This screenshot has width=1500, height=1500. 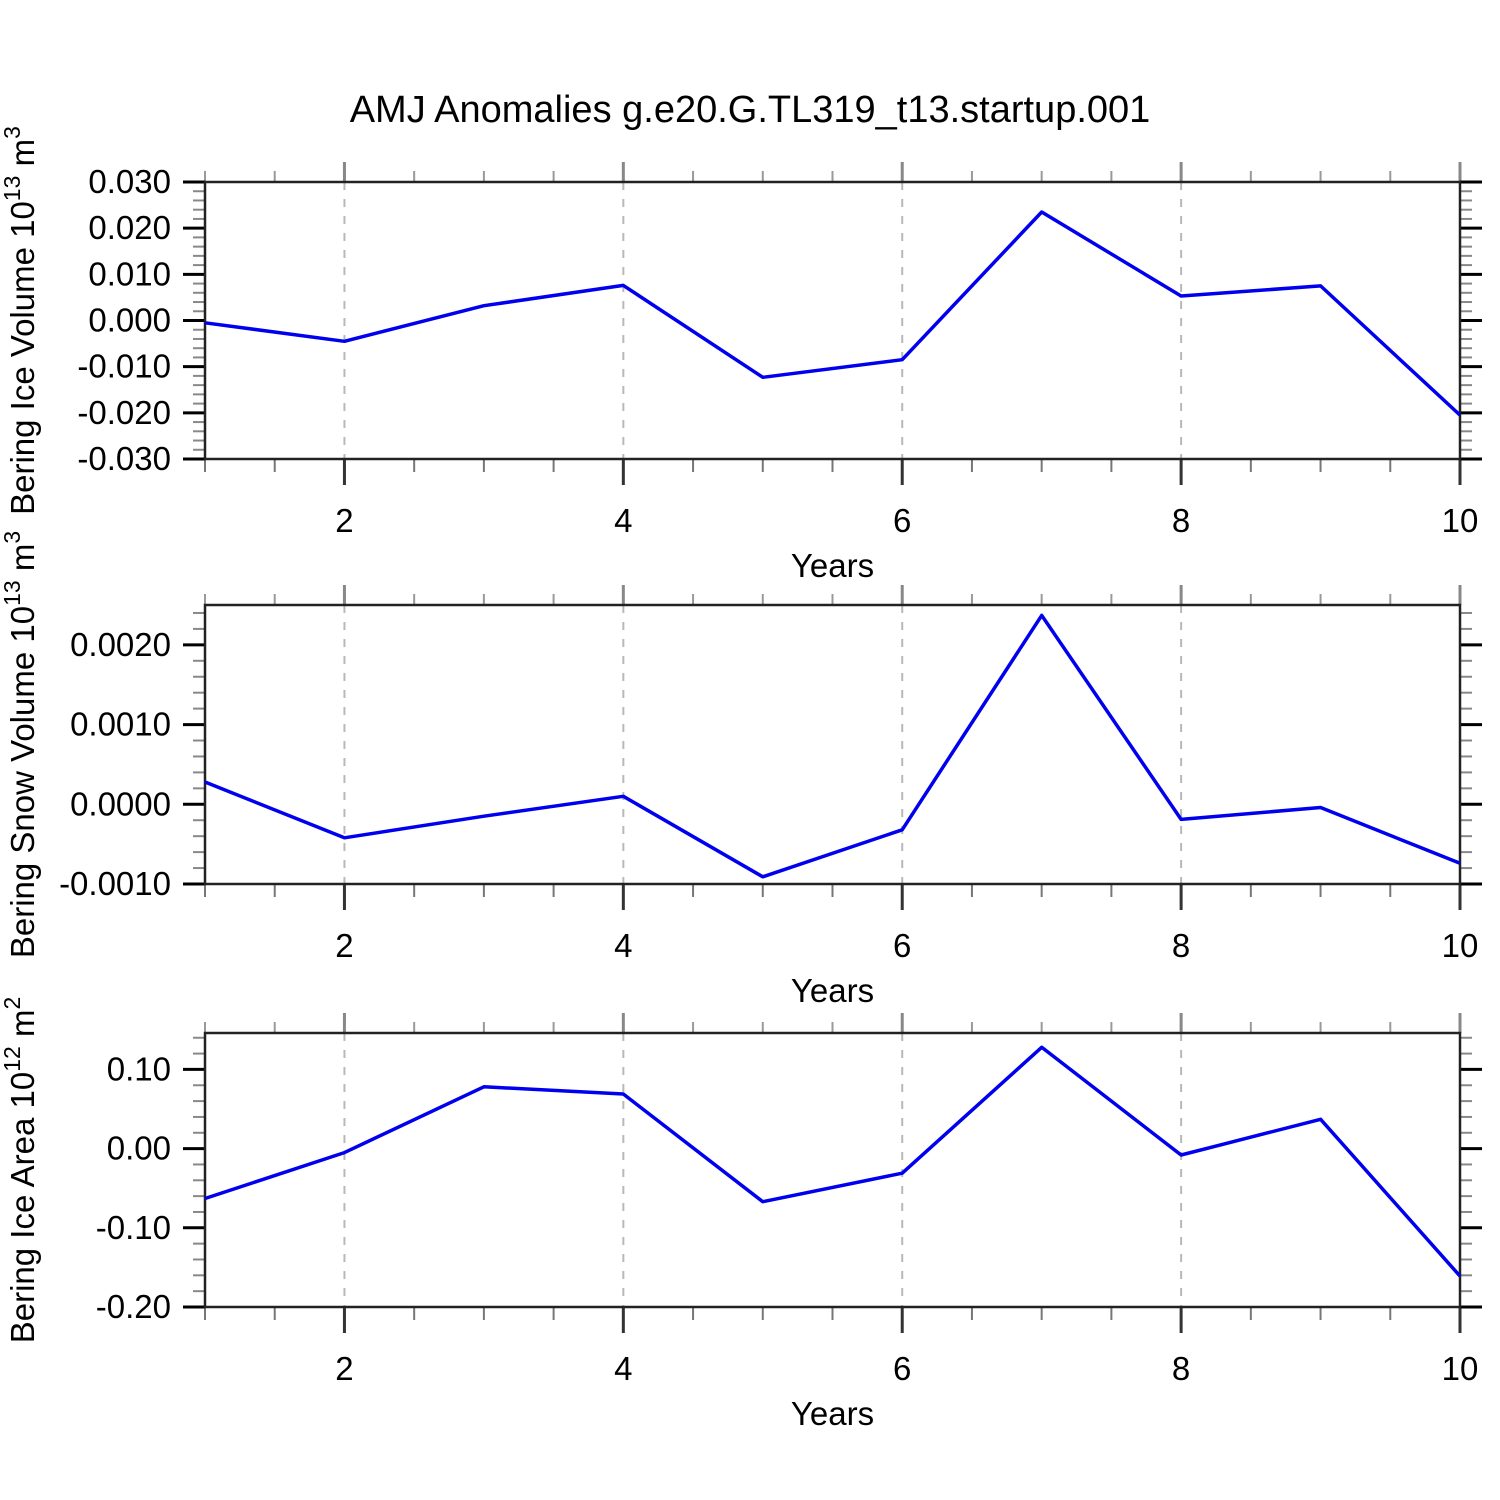 What do you see at coordinates (124, 458) in the screenshot?
I see `y-tick-label: -0.030` at bounding box center [124, 458].